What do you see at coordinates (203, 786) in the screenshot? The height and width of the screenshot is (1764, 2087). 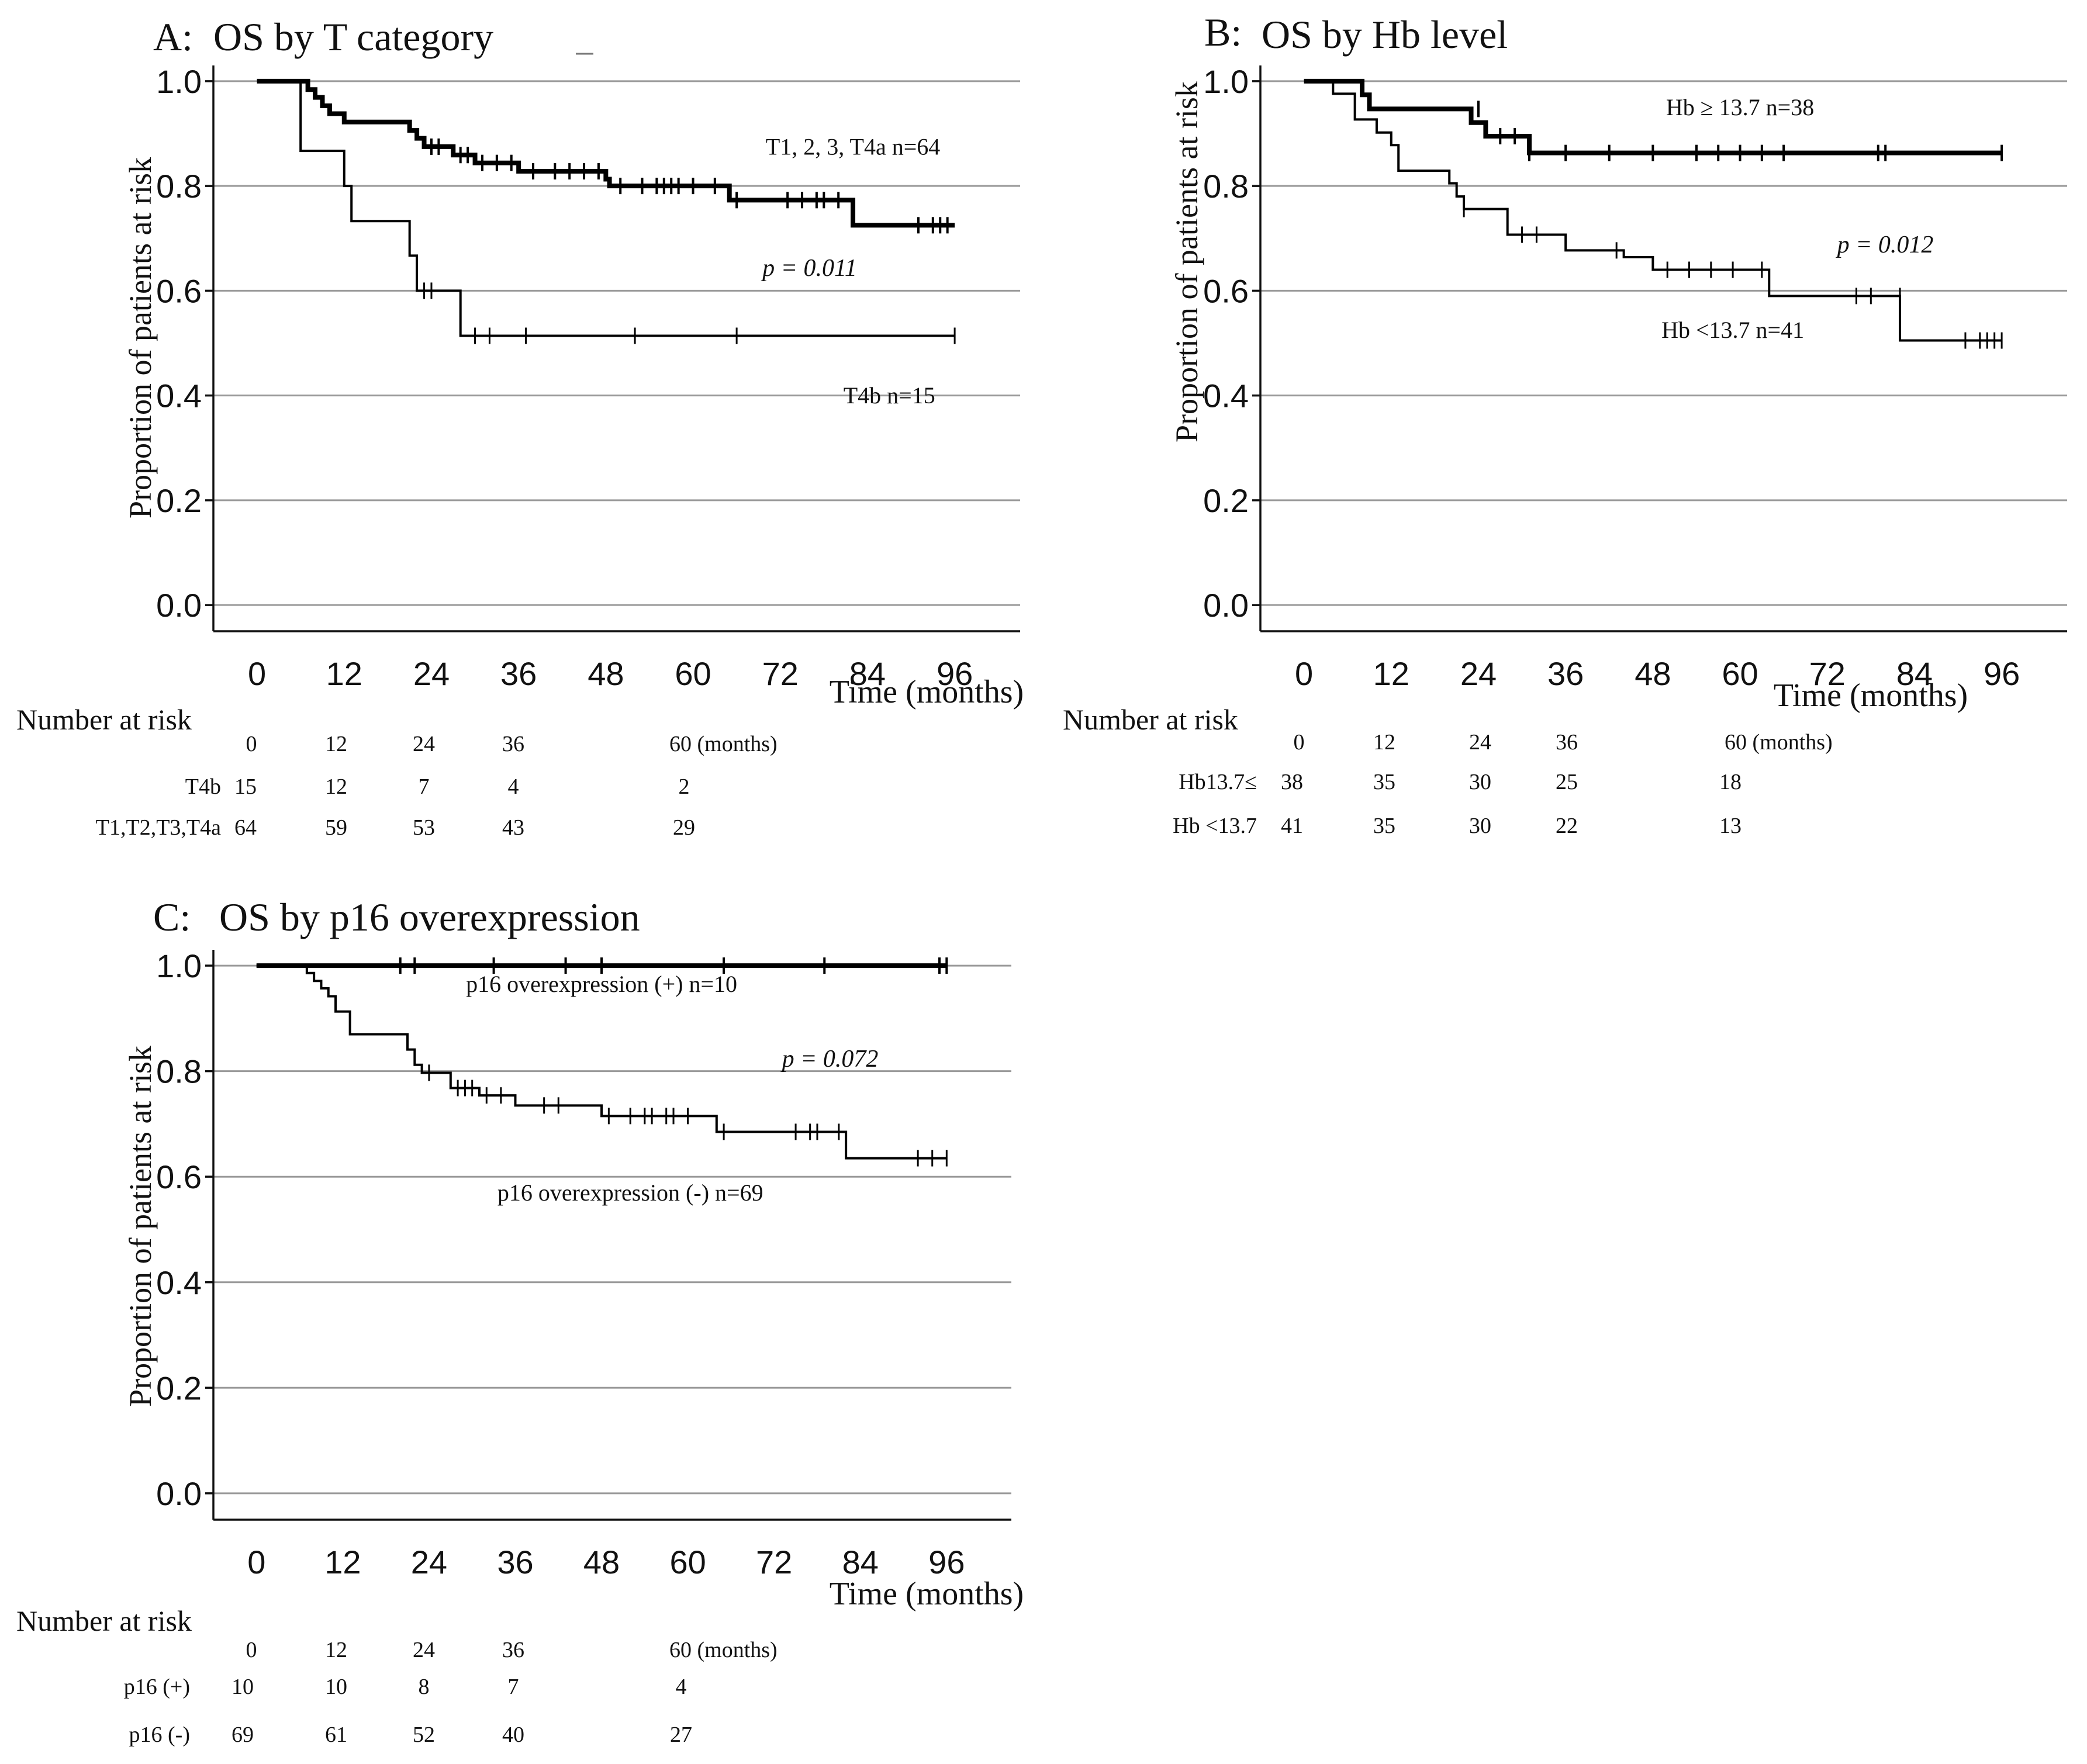 I see `risk-table-row-label: T4b` at bounding box center [203, 786].